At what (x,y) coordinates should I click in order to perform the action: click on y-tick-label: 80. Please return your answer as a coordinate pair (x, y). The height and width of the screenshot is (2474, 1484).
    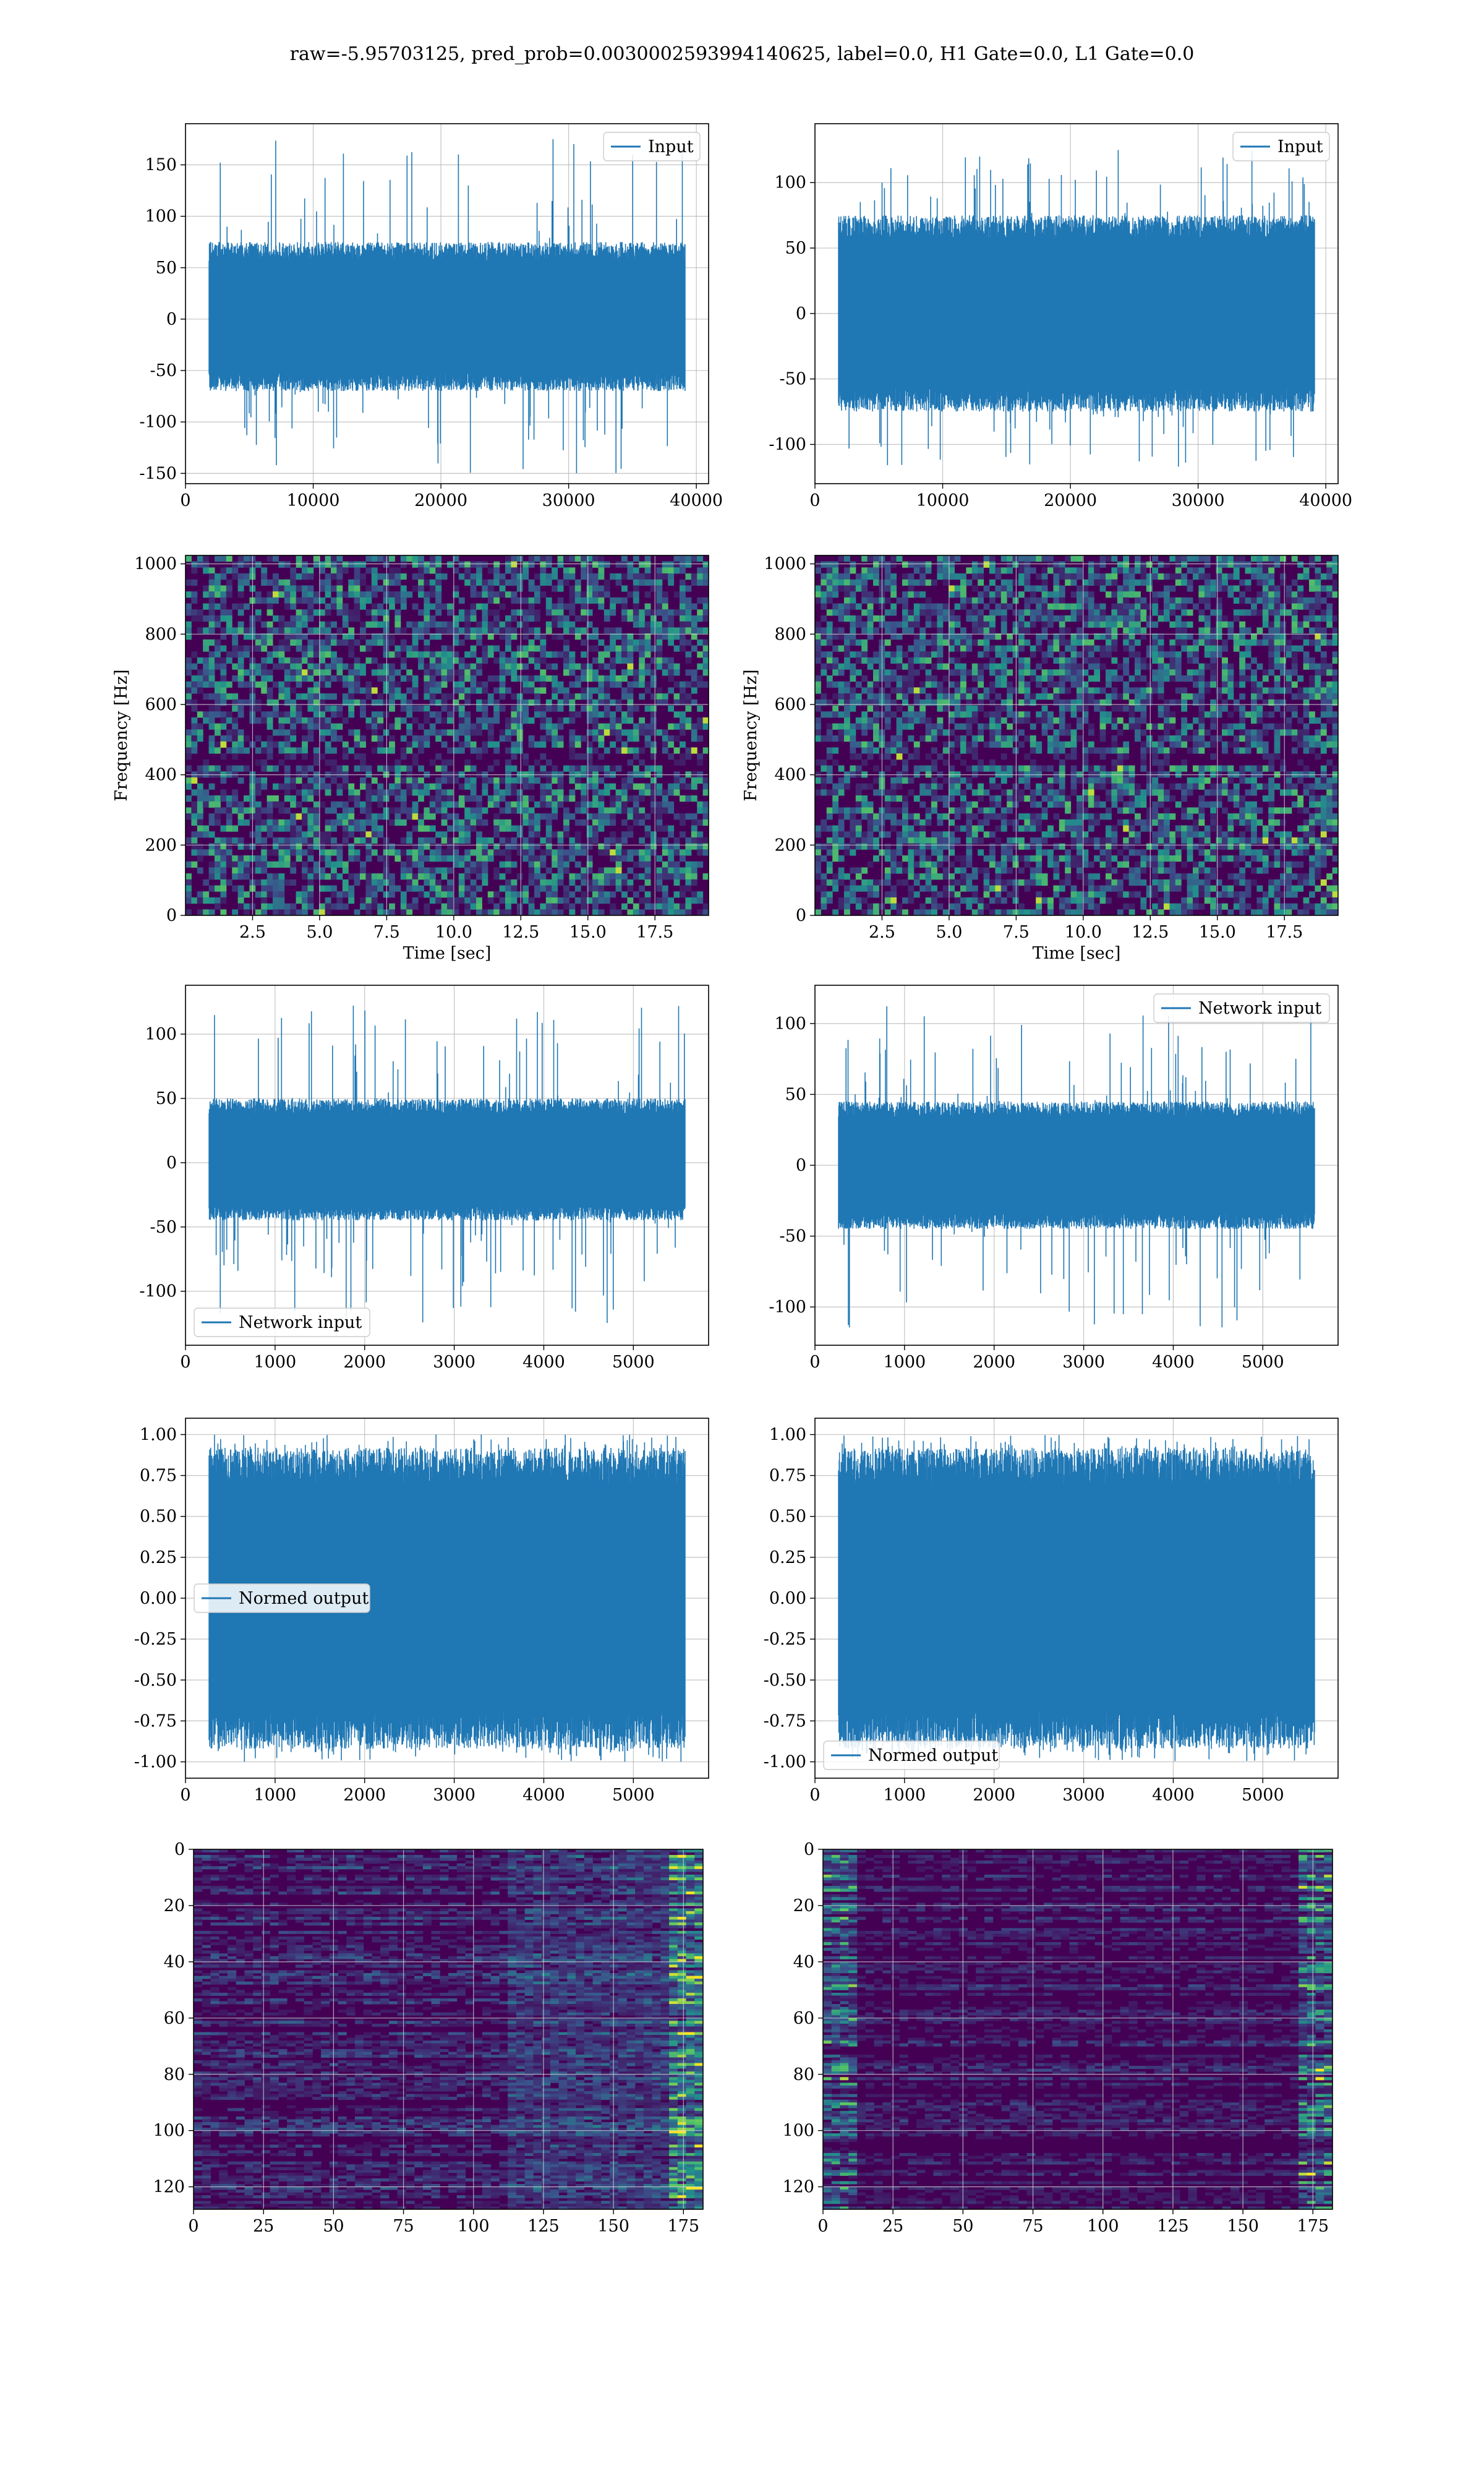
    Looking at the image, I should click on (174, 2074).